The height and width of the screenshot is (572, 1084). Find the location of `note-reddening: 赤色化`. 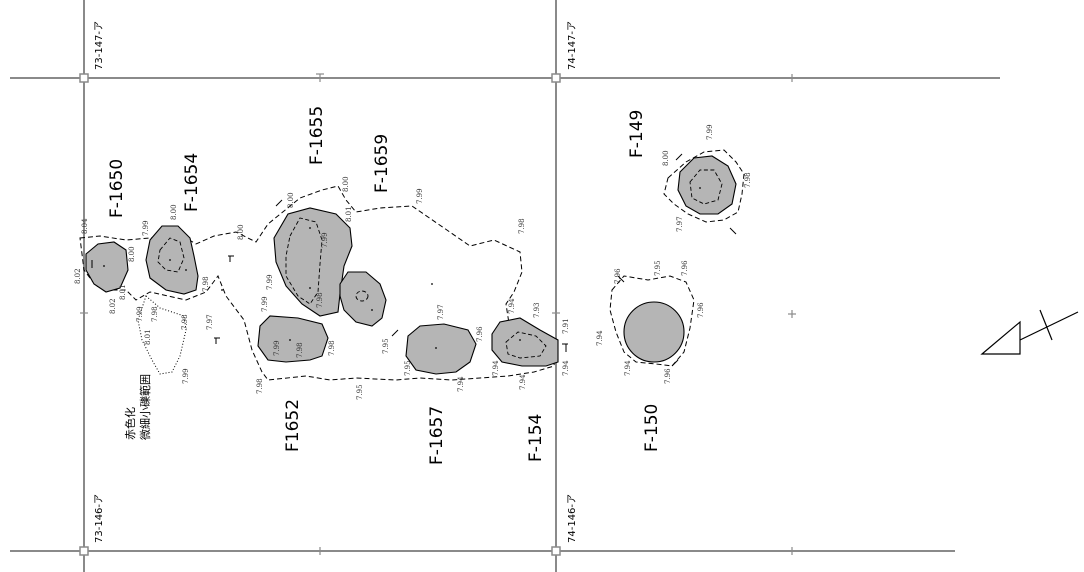

note-reddening: 赤色化 is located at coordinates (130, 423).